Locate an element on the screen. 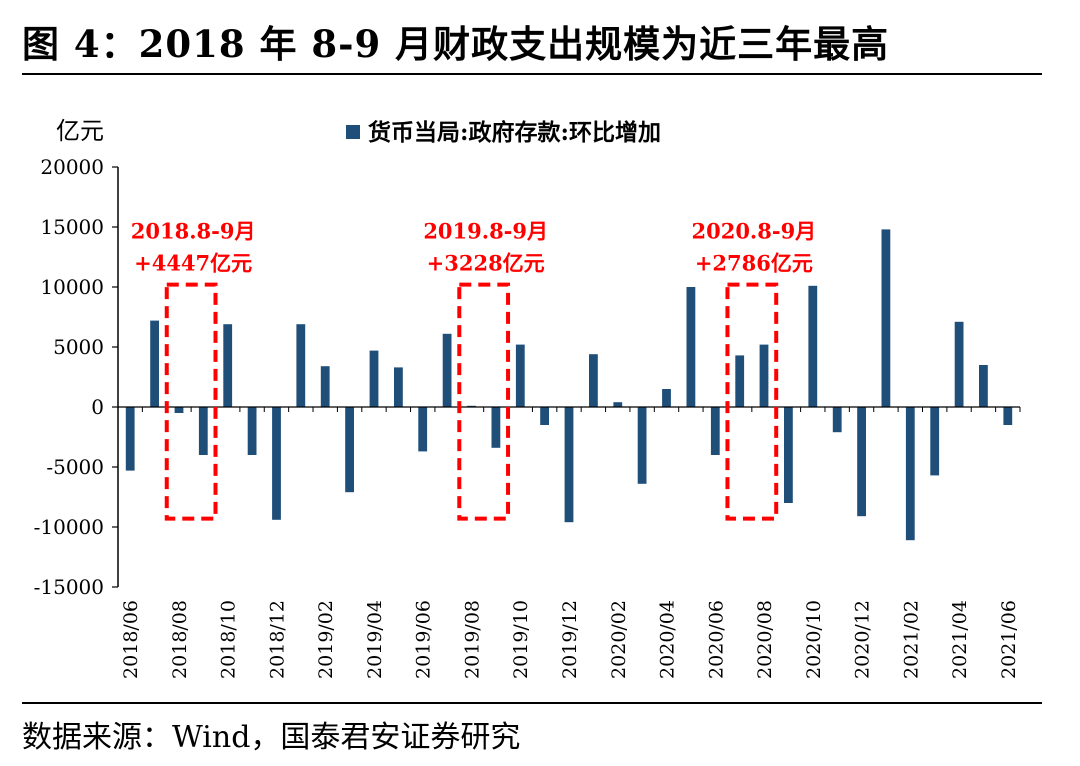  annotation-amount-2: +3228亿元 is located at coordinates (486, 263).